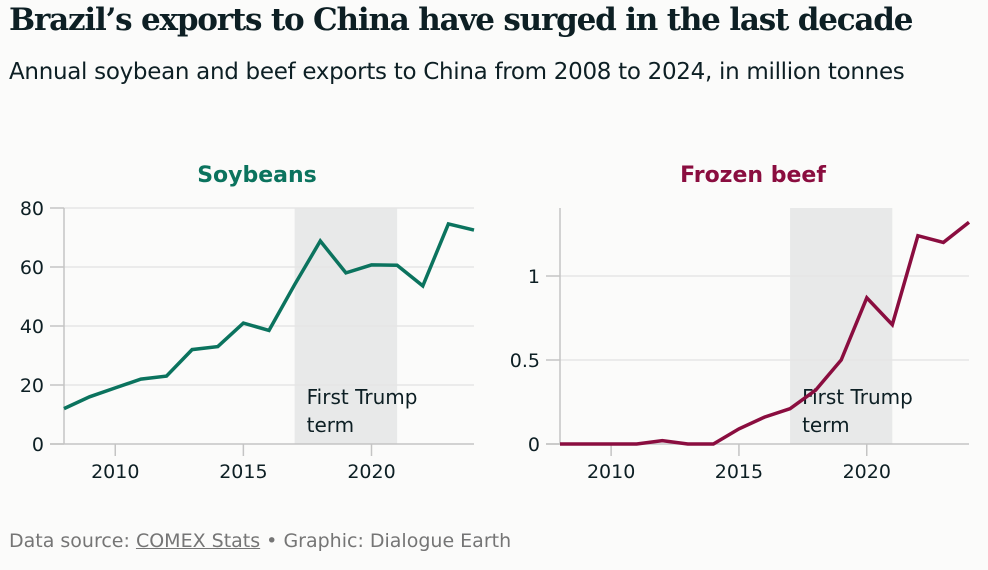 This screenshot has width=988, height=570. What do you see at coordinates (534, 277) in the screenshot?
I see `y-tick-label: 1` at bounding box center [534, 277].